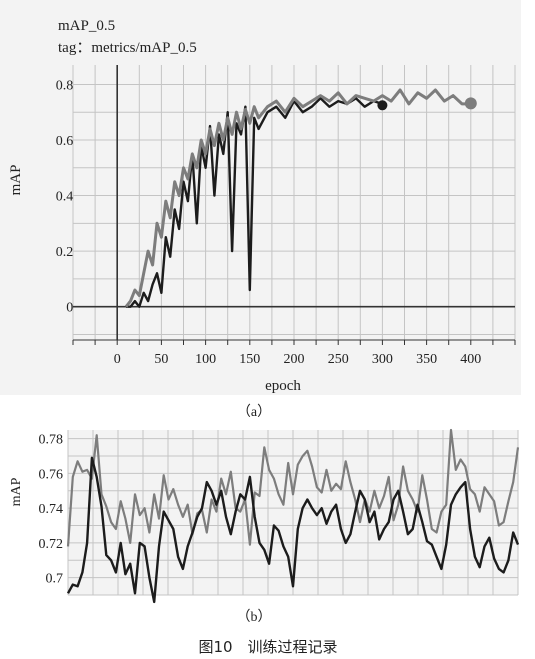 Image resolution: width=535 pixels, height=659 pixels. What do you see at coordinates (117, 359) in the screenshot?
I see `x-tick-label: 0` at bounding box center [117, 359].